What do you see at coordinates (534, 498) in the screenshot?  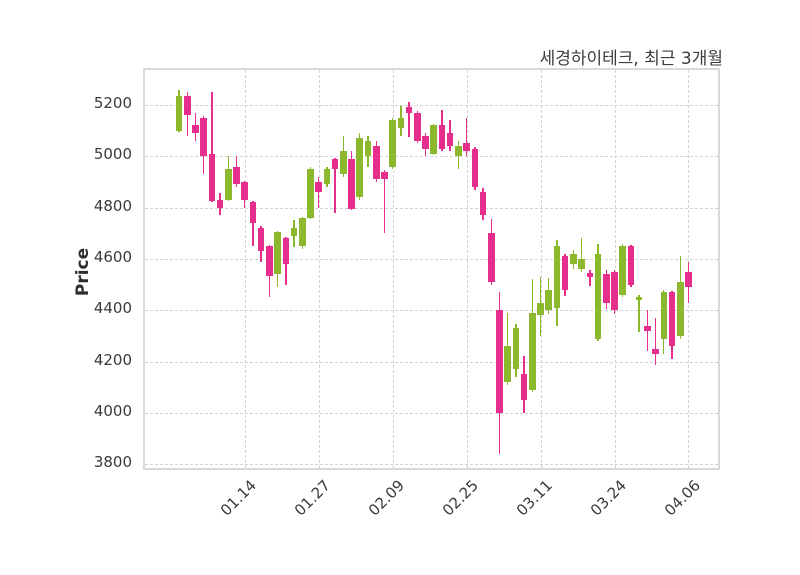 I see `x-tick-label: 03.11` at bounding box center [534, 498].